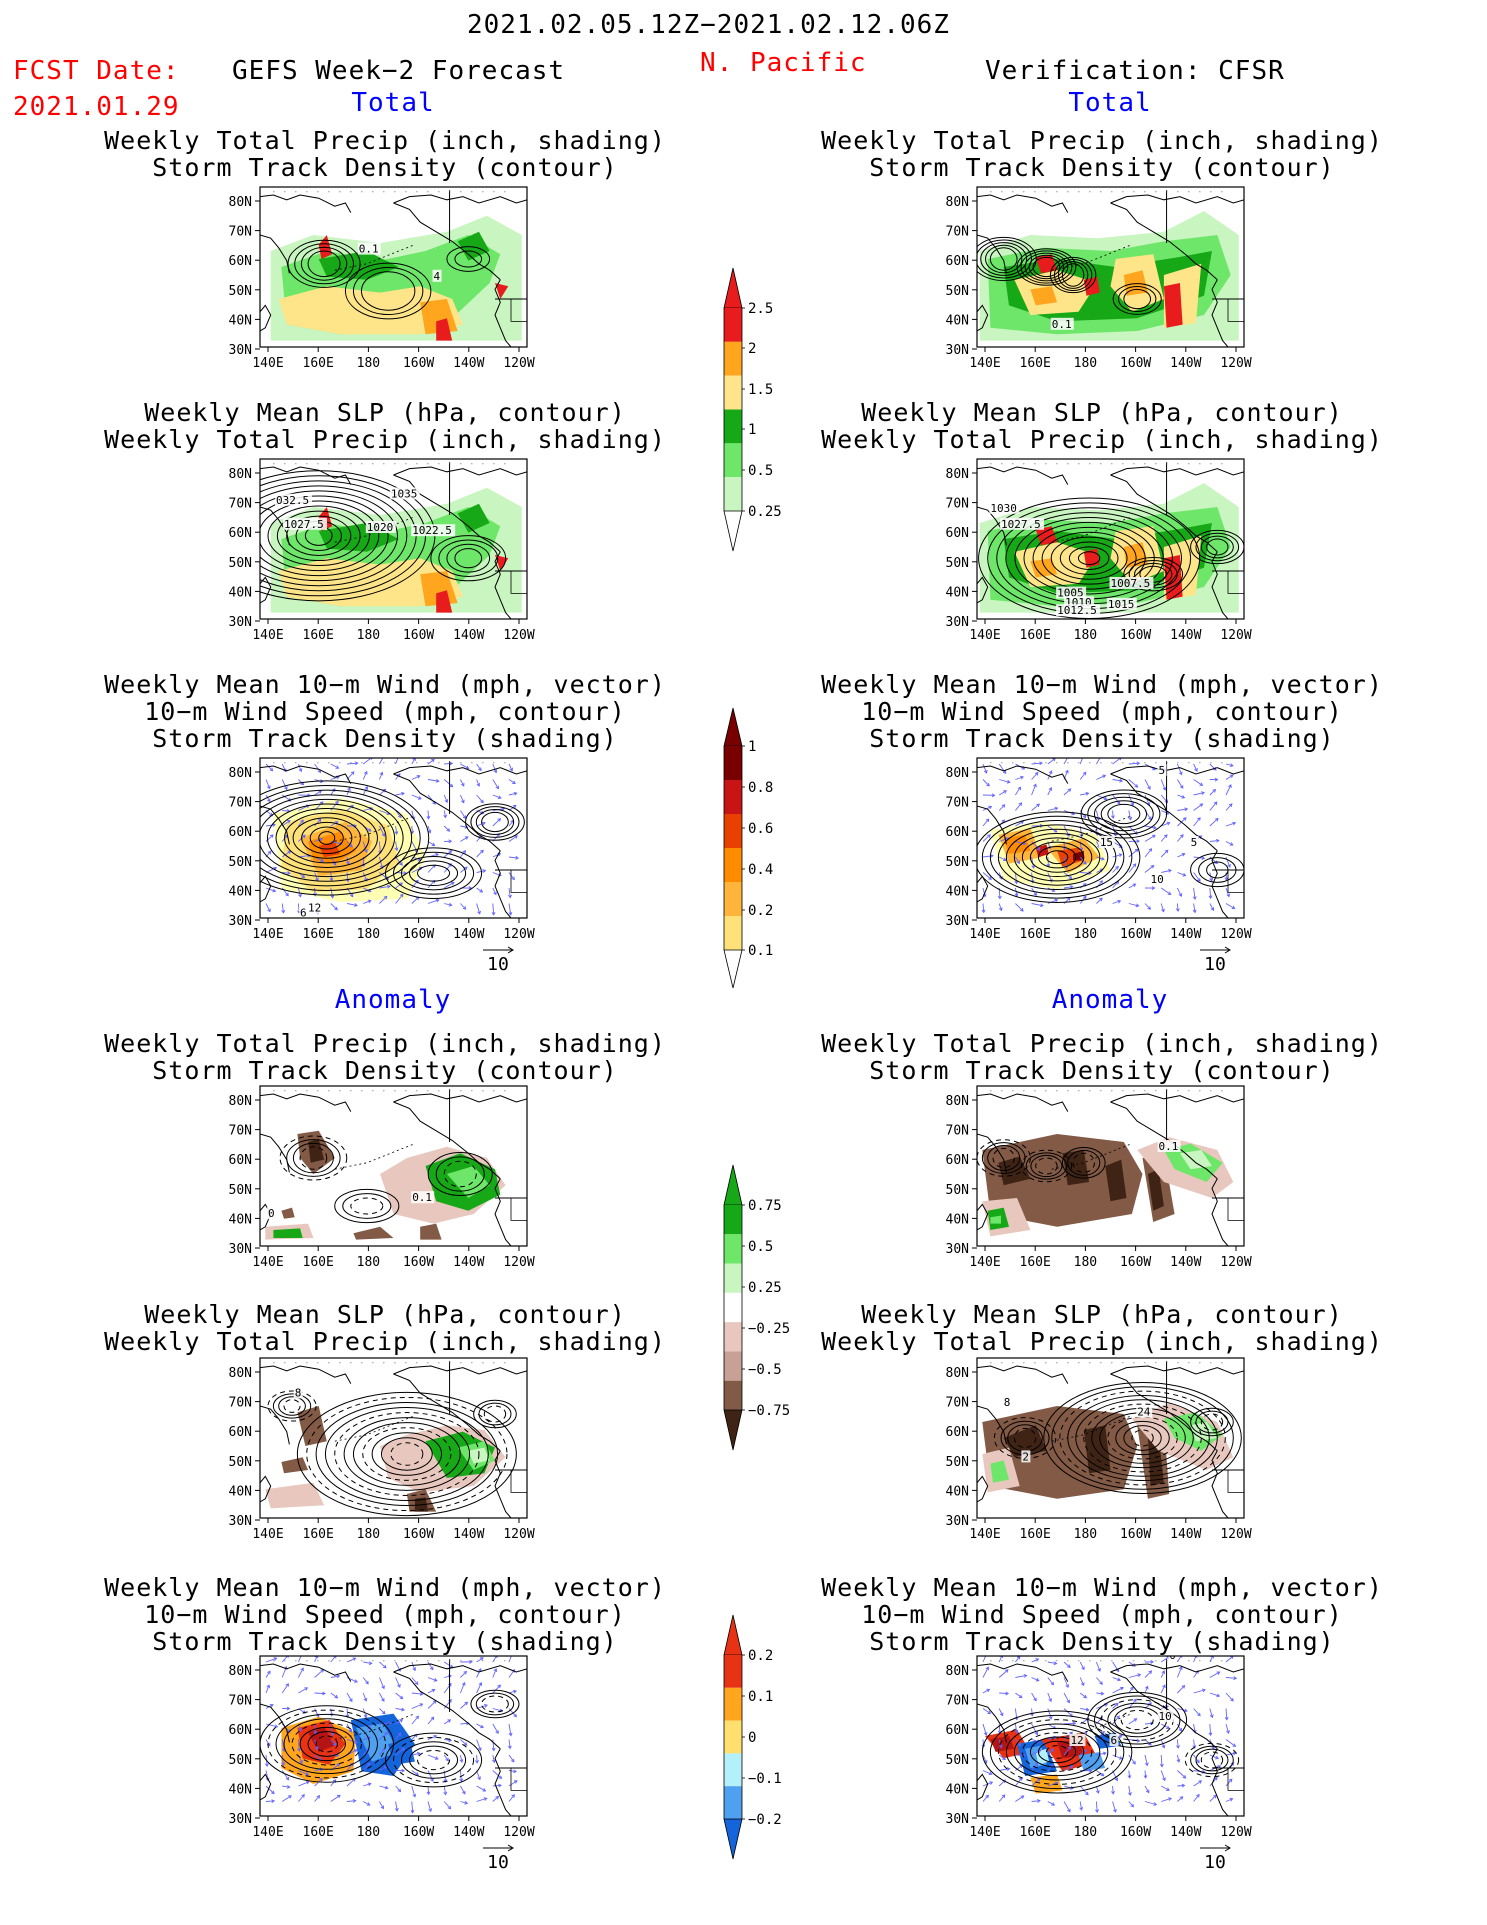 This screenshot has height=1925, width=1487. What do you see at coordinates (399, 71) in the screenshot?
I see `forecast-model-title: GEFS Week−2 Forecast` at bounding box center [399, 71].